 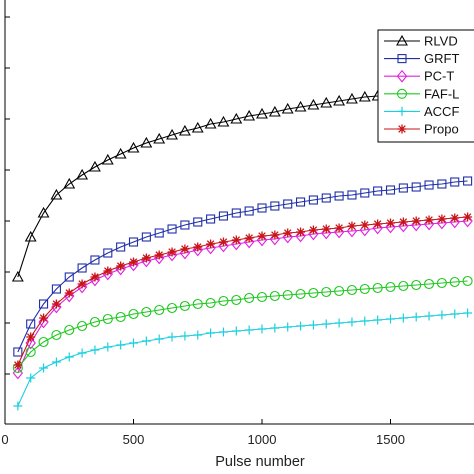 I want to click on x-tick-label: 1500, so click(x=390, y=439).